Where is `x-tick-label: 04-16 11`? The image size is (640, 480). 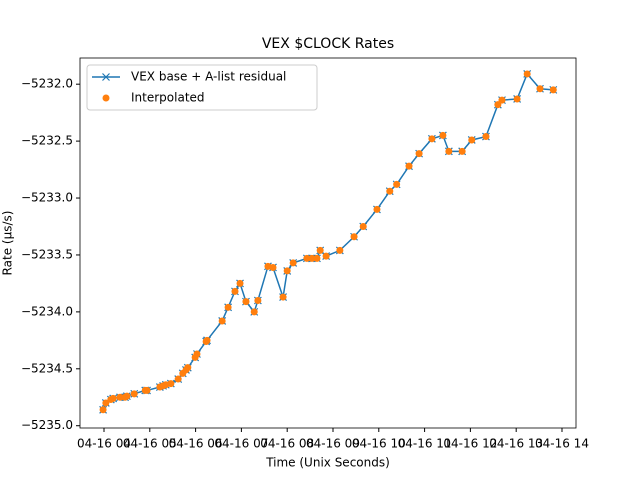
x-tick-label: 04-16 11 is located at coordinates (425, 444).